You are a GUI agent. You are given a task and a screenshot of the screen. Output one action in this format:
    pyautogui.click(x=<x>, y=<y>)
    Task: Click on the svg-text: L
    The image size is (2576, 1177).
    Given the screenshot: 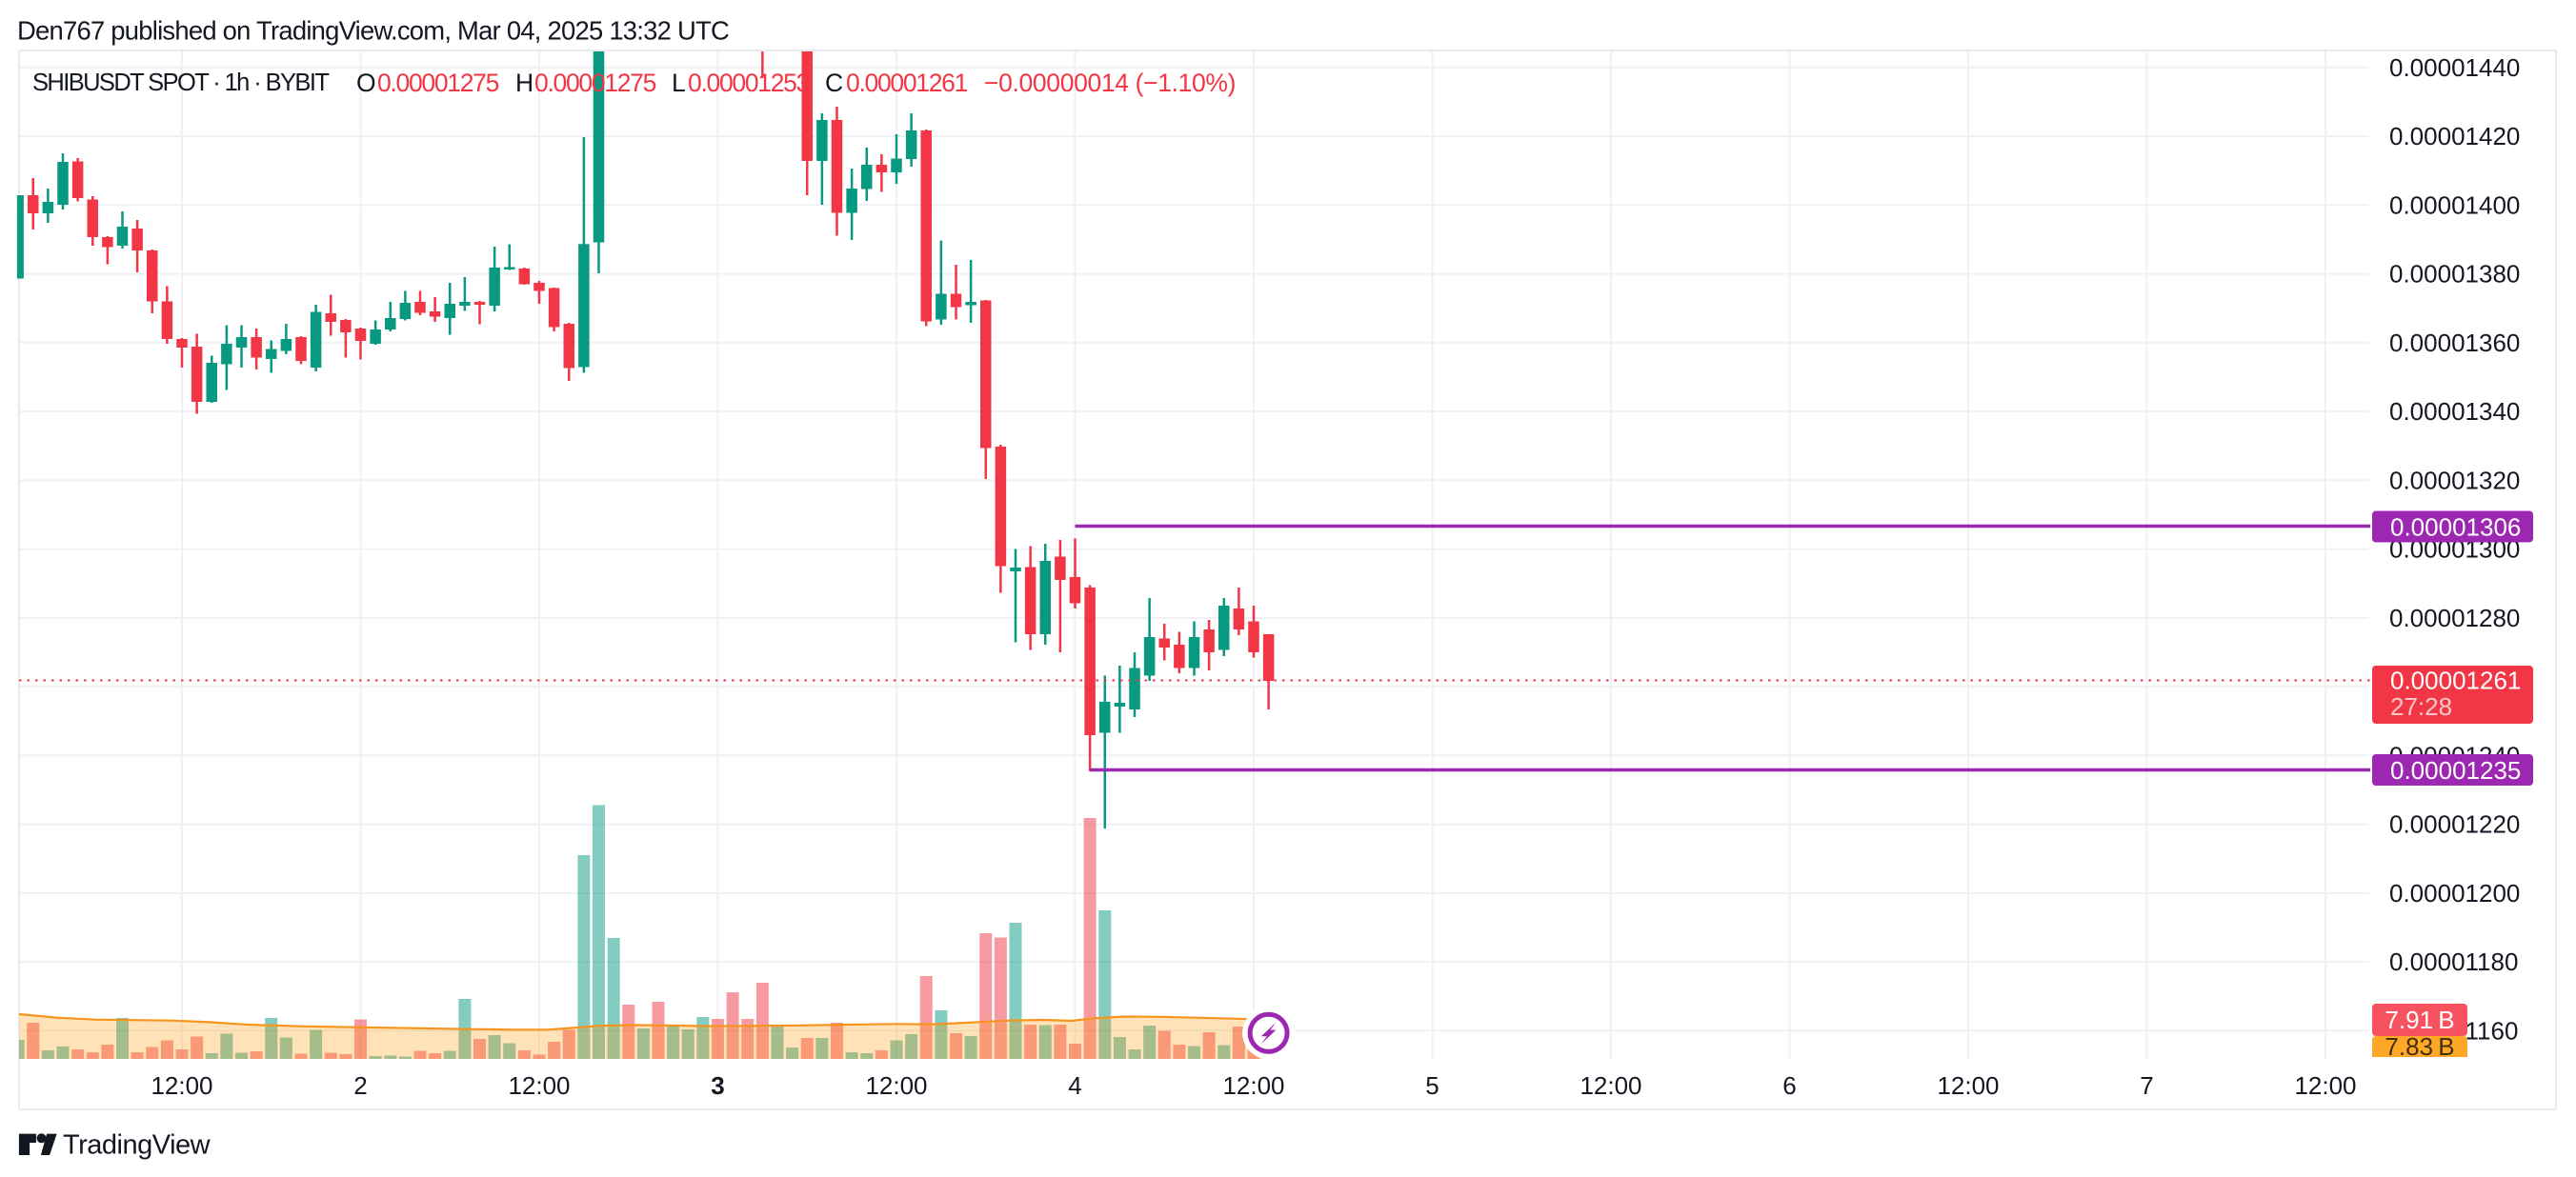 What is the action you would take?
    pyautogui.click(x=678, y=83)
    